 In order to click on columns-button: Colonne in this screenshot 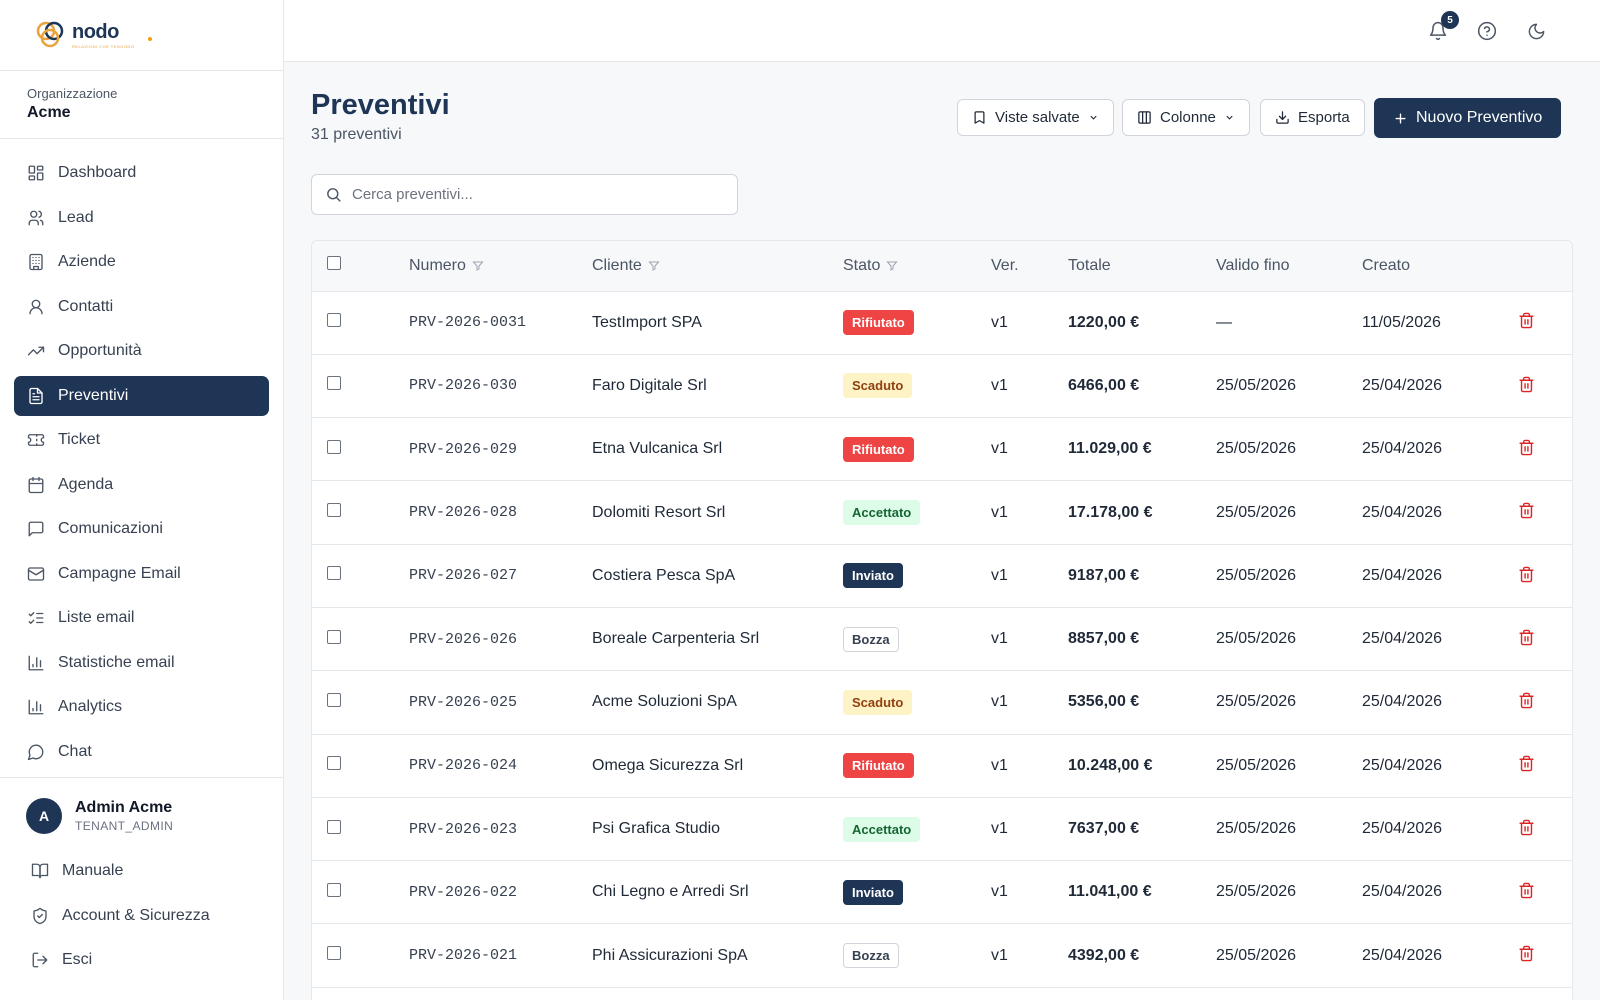, I will do `click(1186, 117)`.